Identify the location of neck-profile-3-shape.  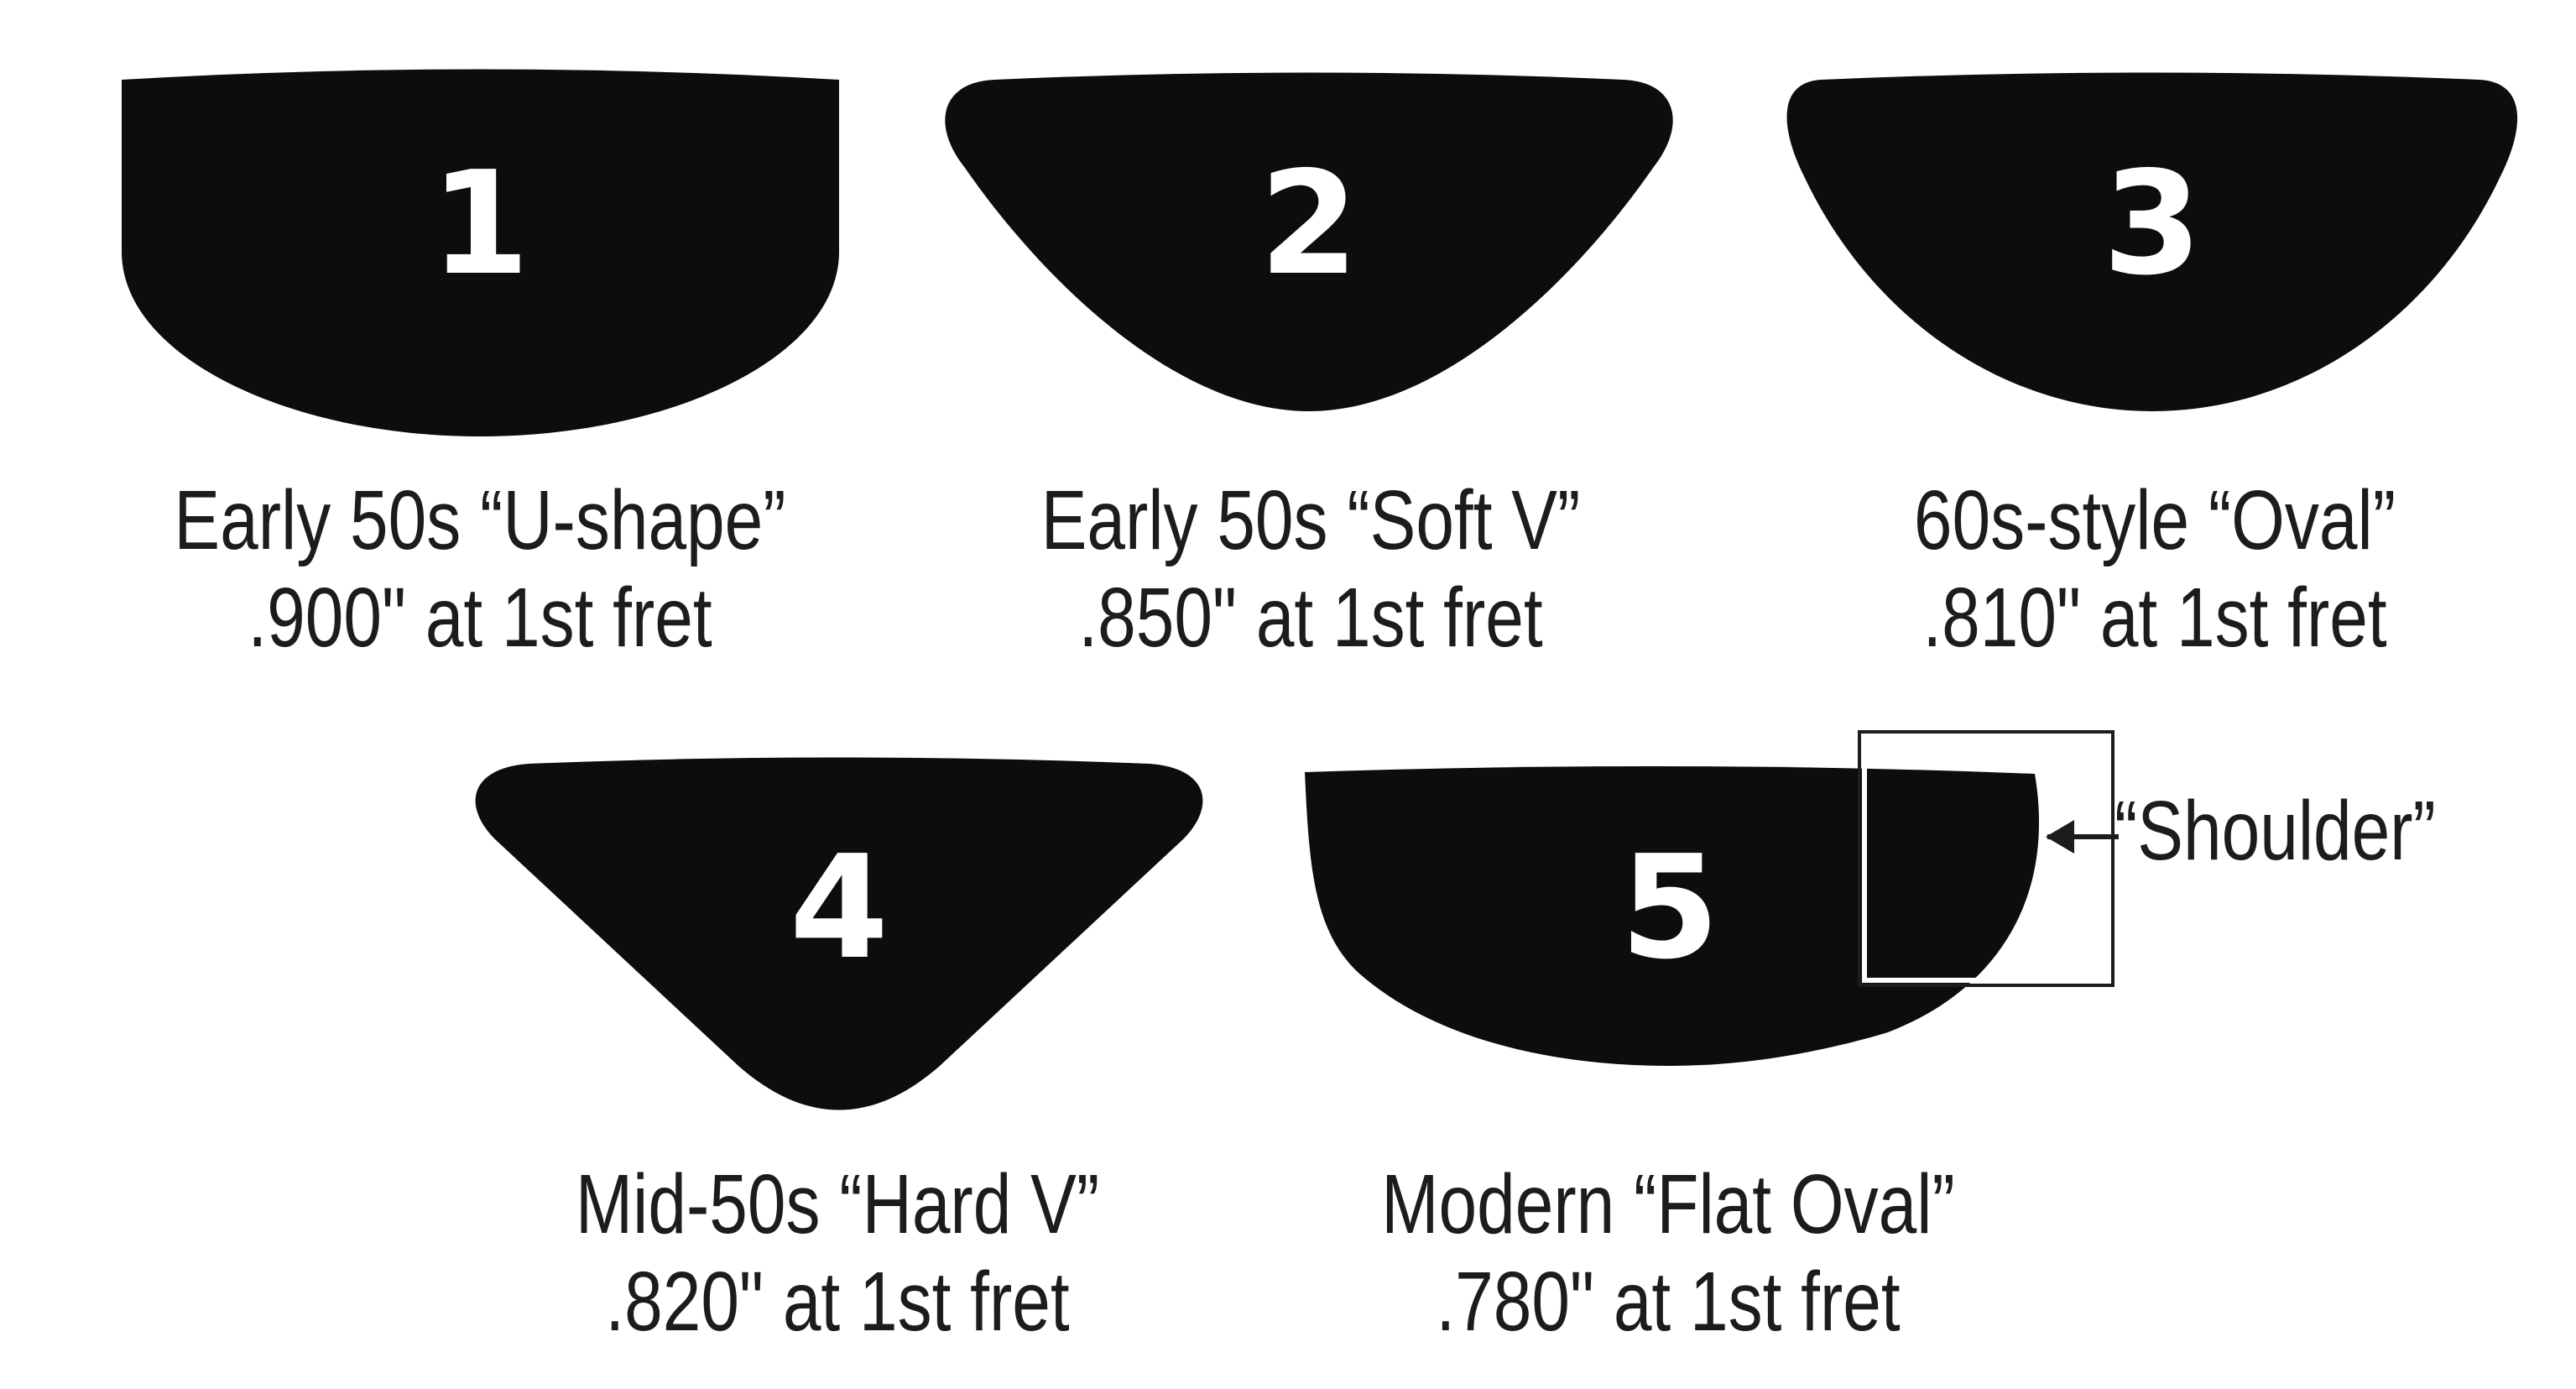
(2152, 242).